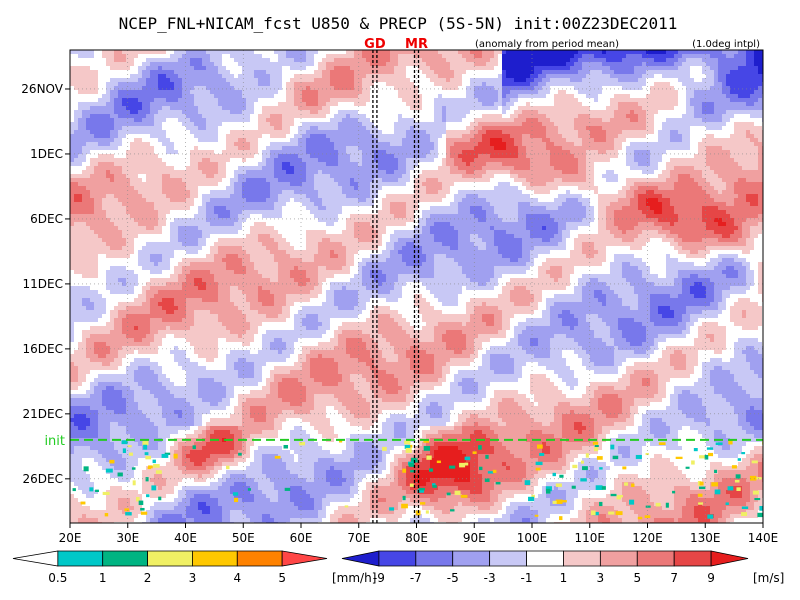 Image resolution: width=800 pixels, height=600 pixels. I want to click on x-tick-label: 120E, so click(647, 538).